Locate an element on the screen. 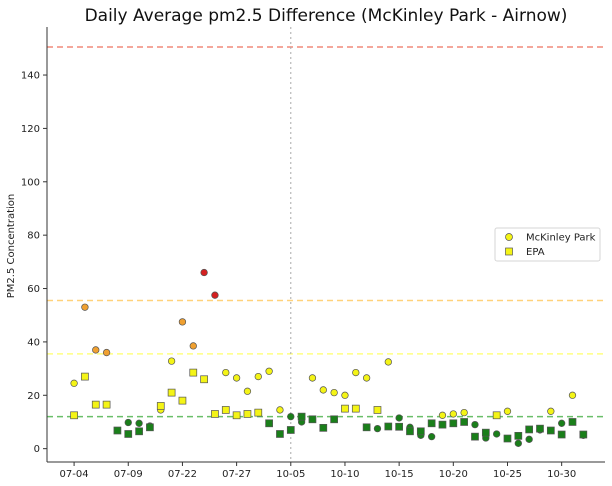 This screenshot has width=612, height=486. legend: McKinley Park EPA is located at coordinates (547, 244).